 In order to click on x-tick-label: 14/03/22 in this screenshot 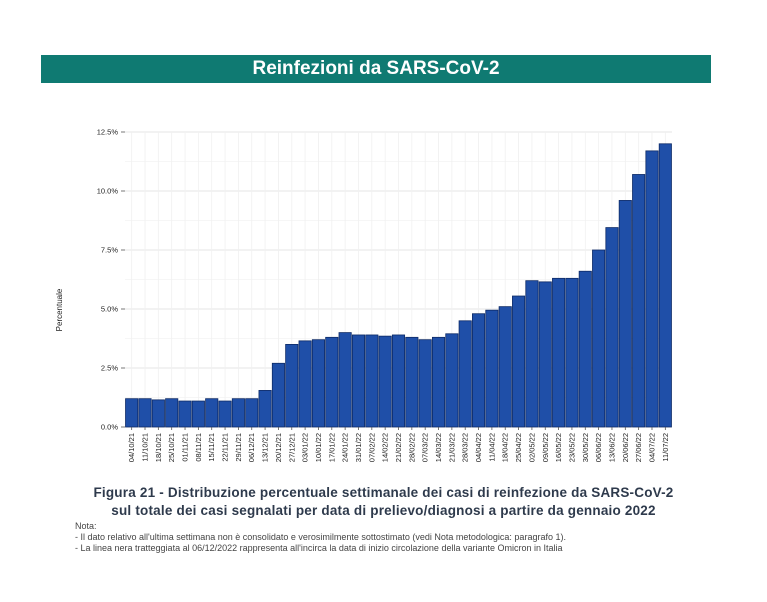, I will do `click(438, 447)`.